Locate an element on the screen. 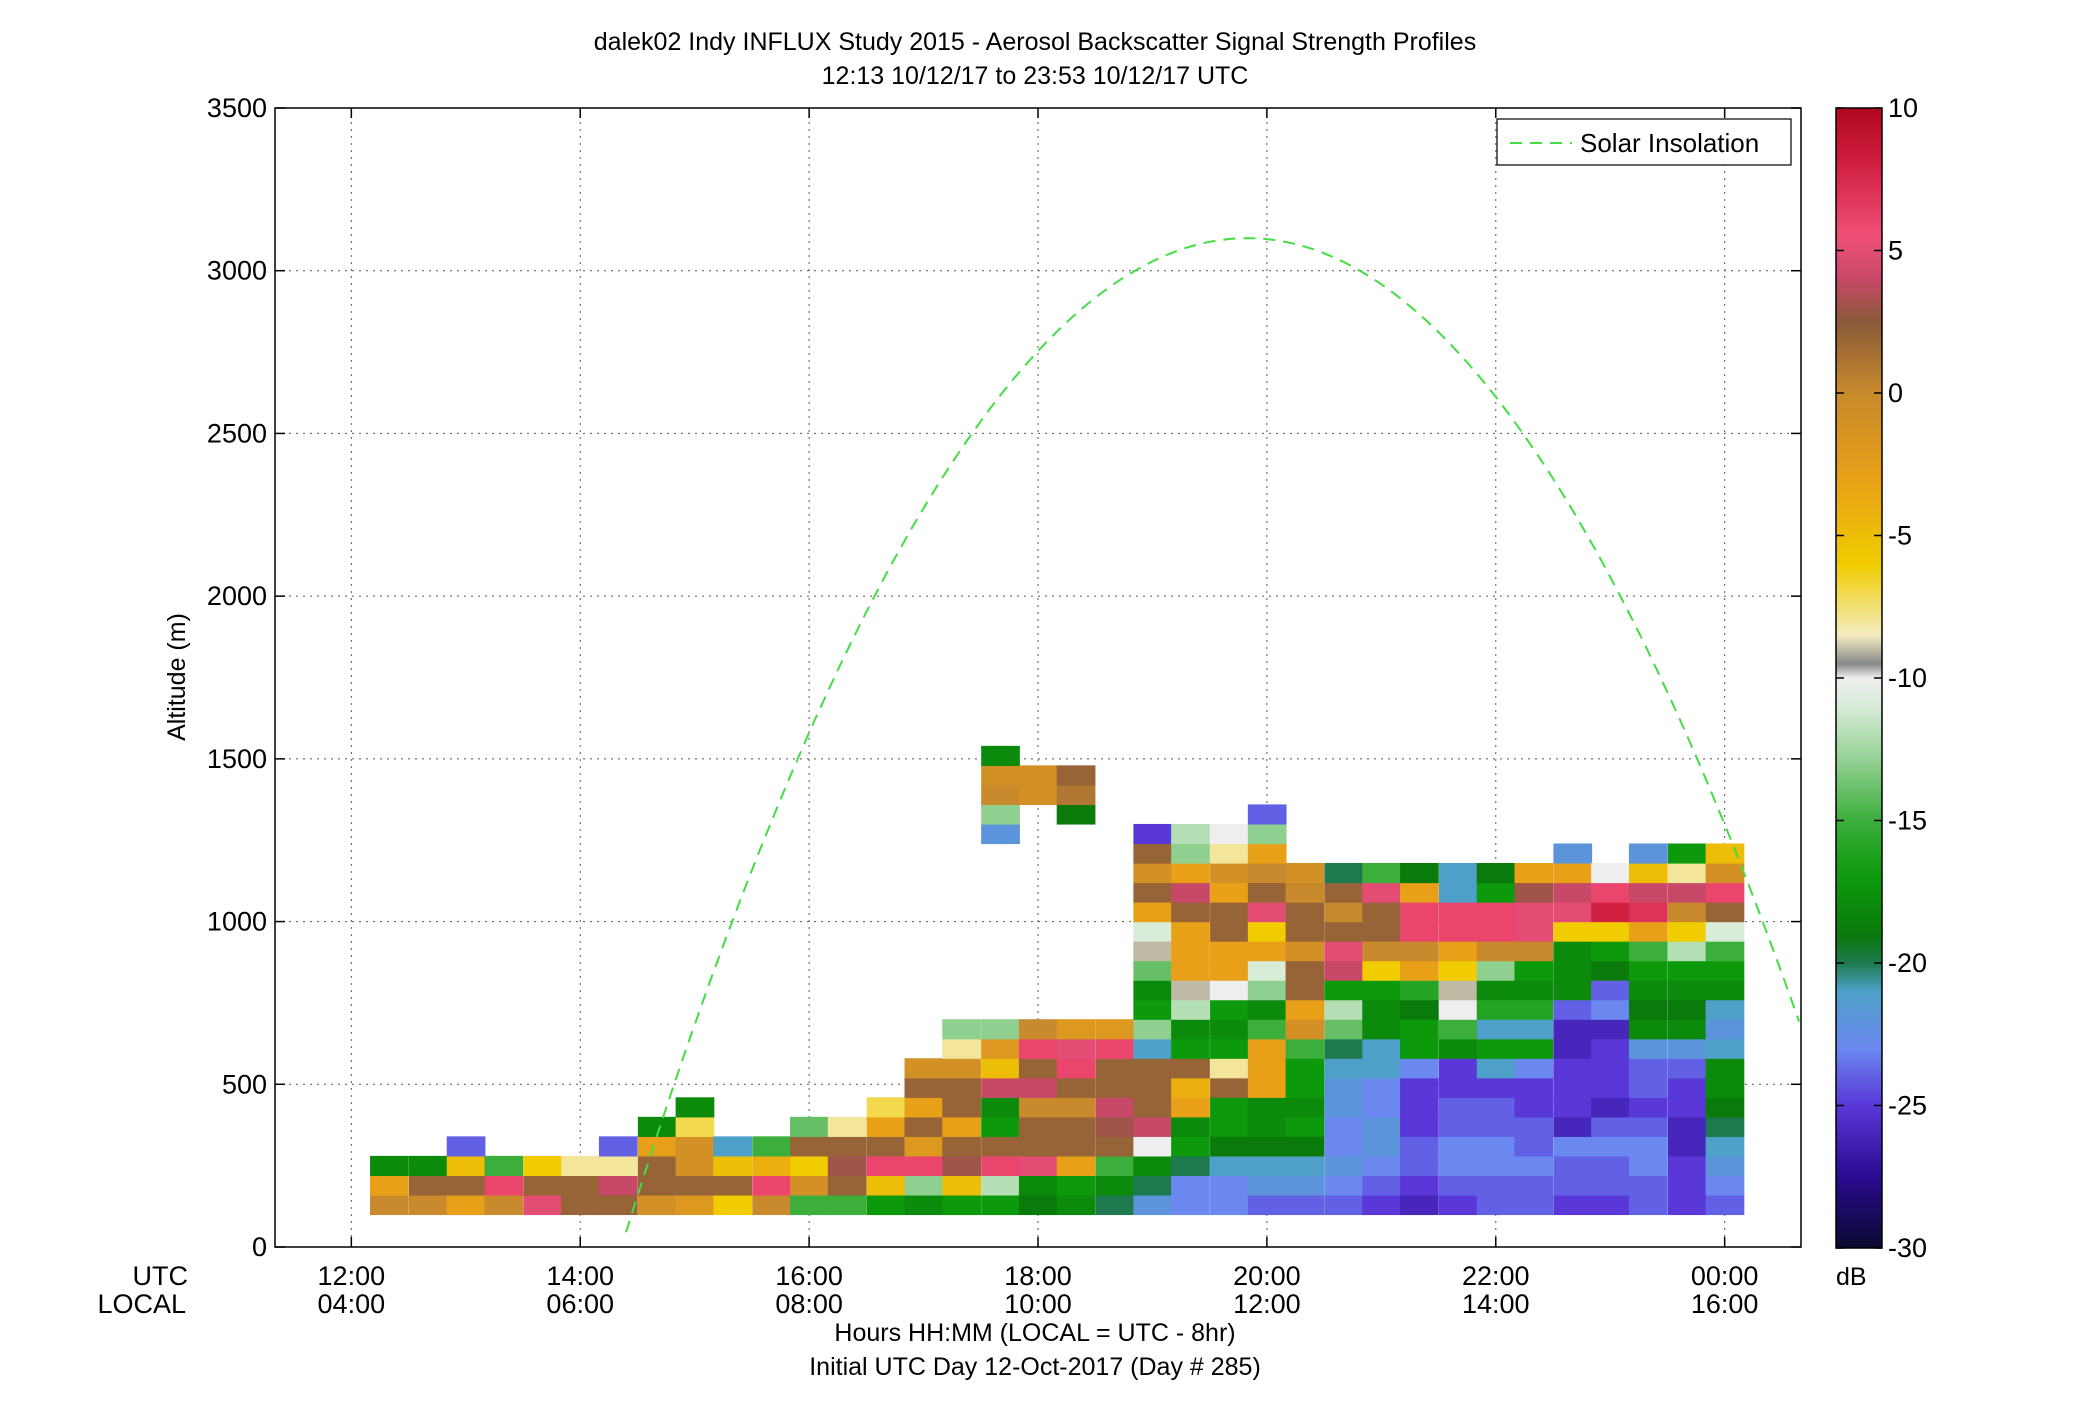 This screenshot has height=1425, width=2098. x-tick-label-utc: 00:00 is located at coordinates (1725, 1276).